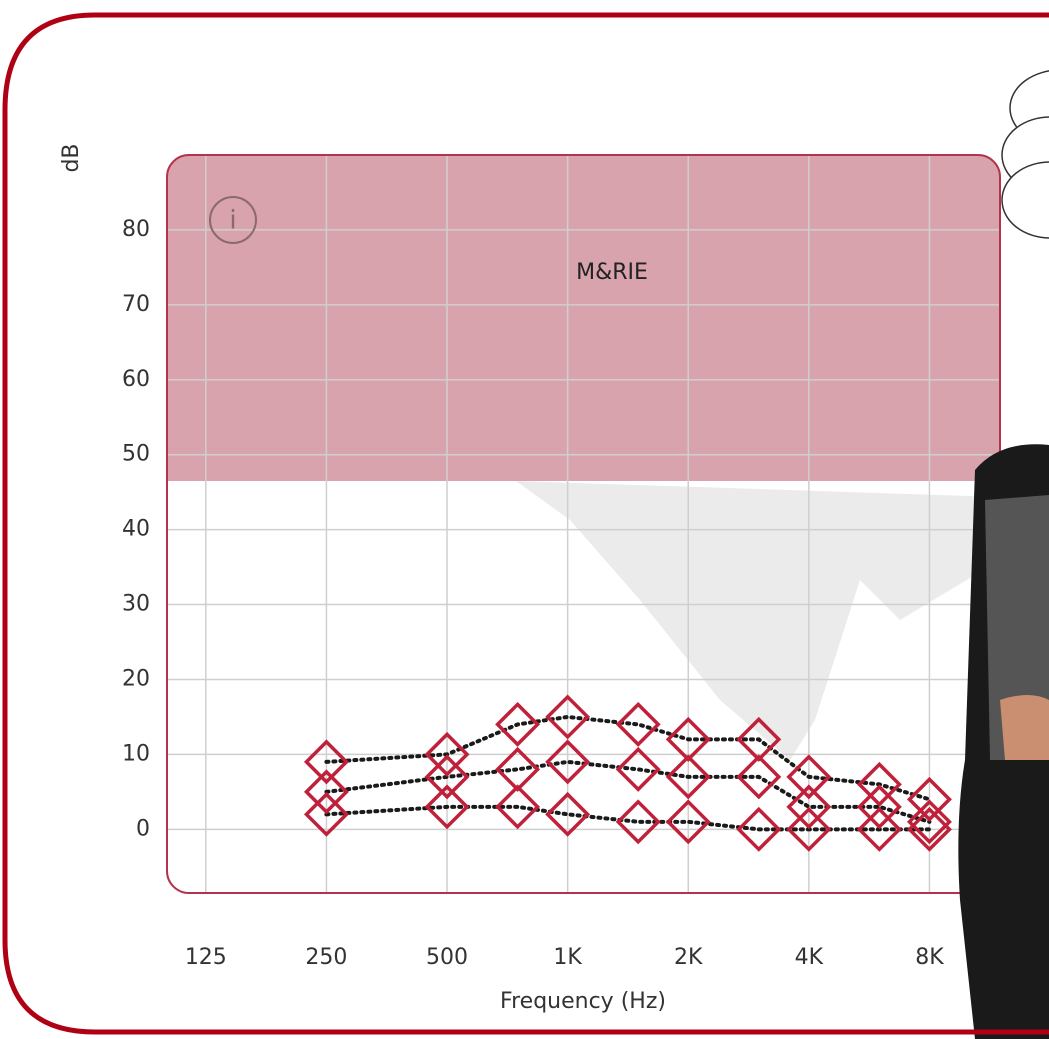 This screenshot has width=1049, height=1039. Describe the element at coordinates (1003, 741) in the screenshot. I see `person-photo` at that location.